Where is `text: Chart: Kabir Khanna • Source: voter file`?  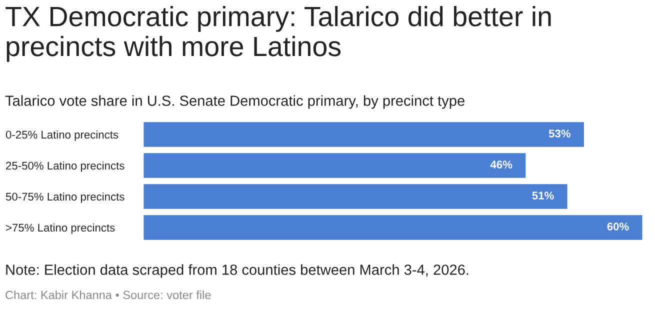
text: Chart: Kabir Khanna • Source: voter file is located at coordinates (108, 295).